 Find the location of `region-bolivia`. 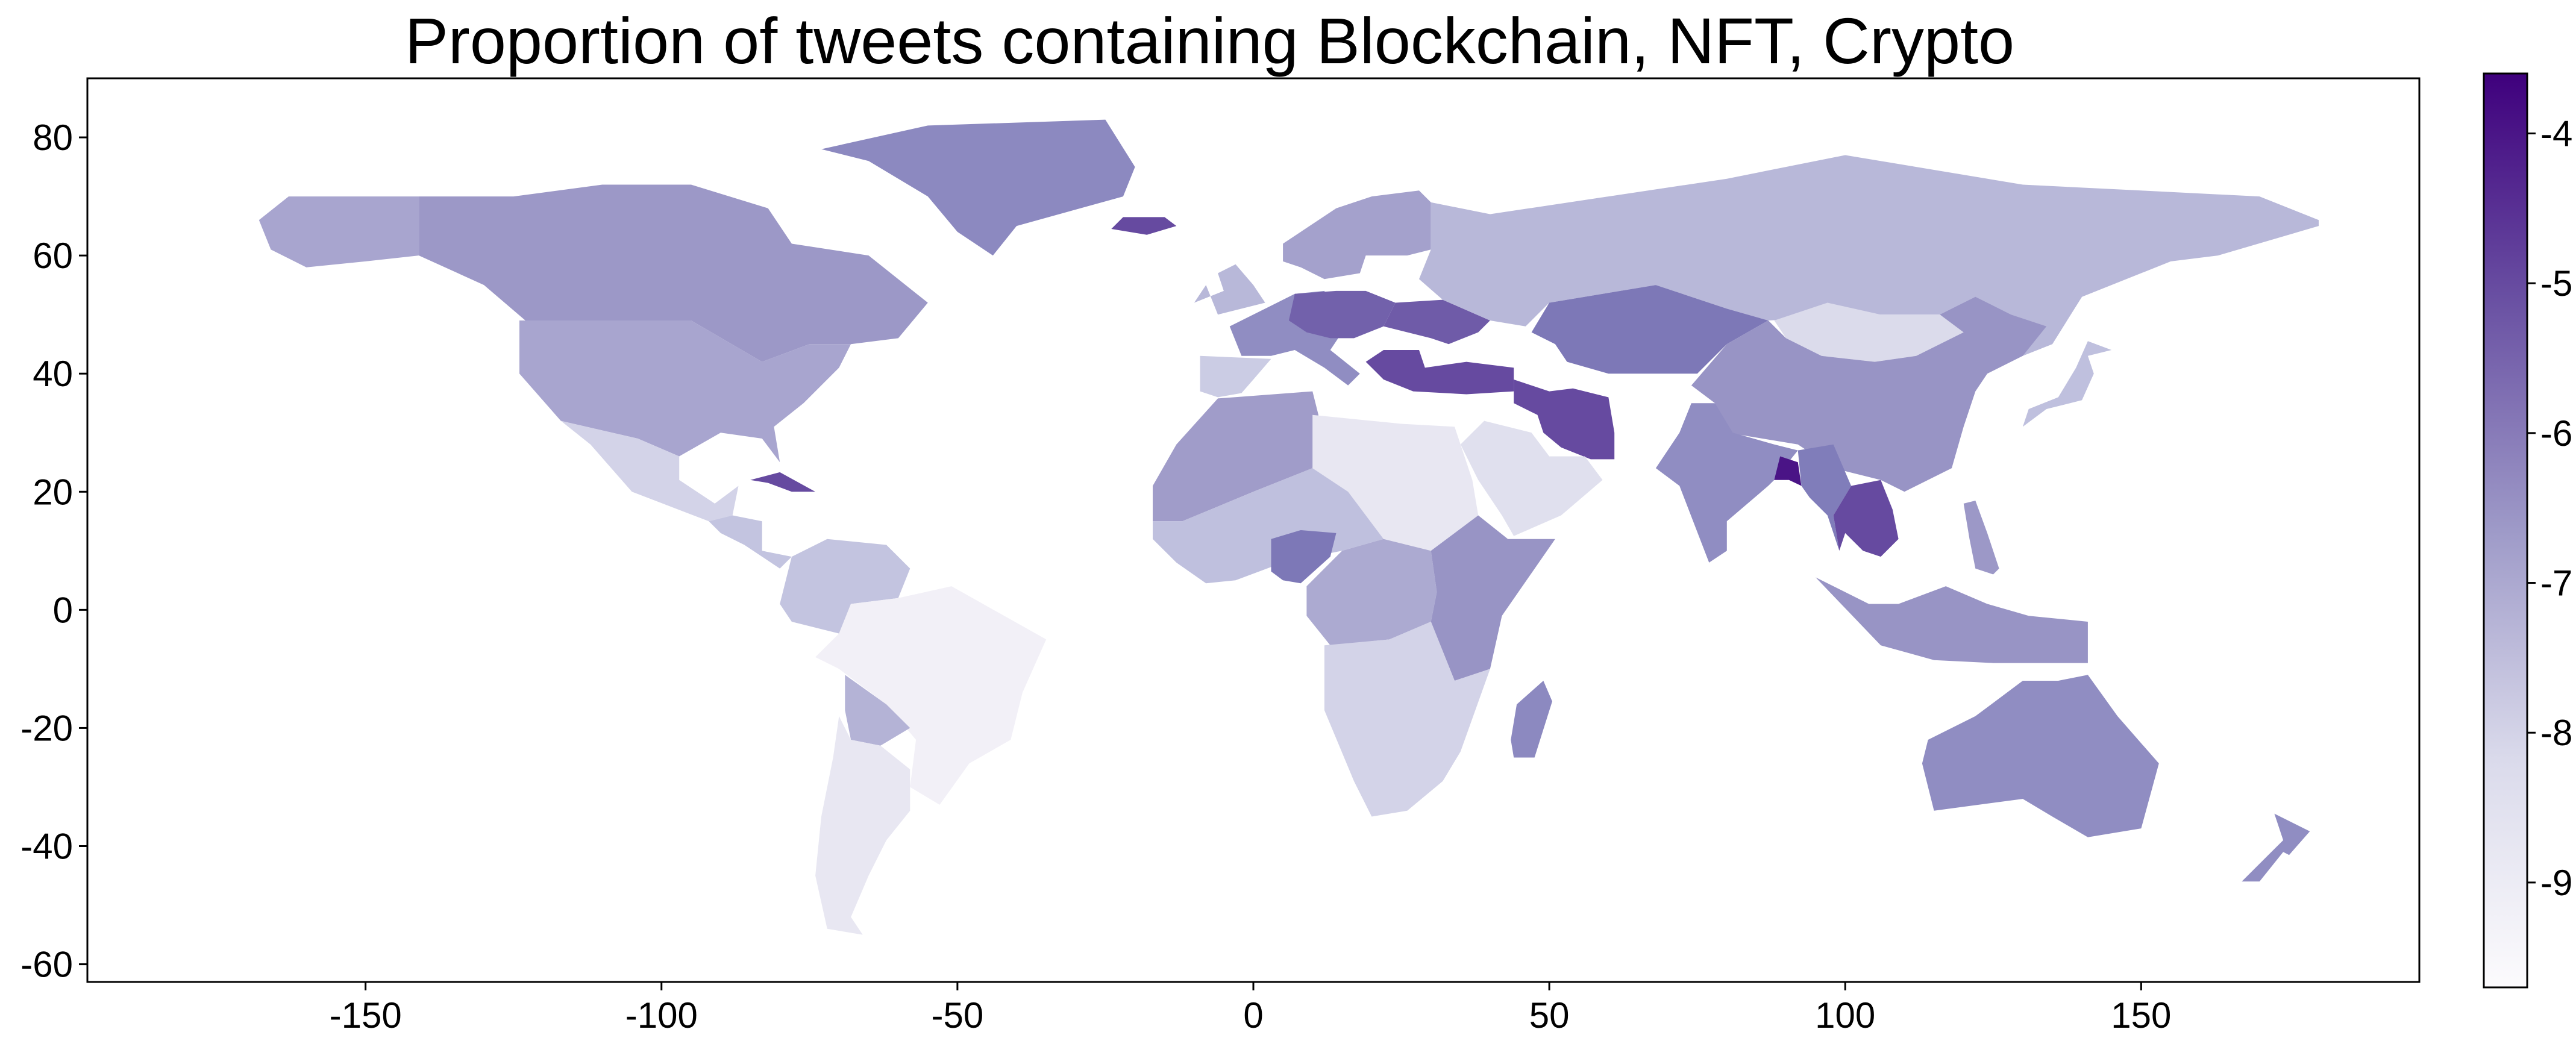

region-bolivia is located at coordinates (877, 710).